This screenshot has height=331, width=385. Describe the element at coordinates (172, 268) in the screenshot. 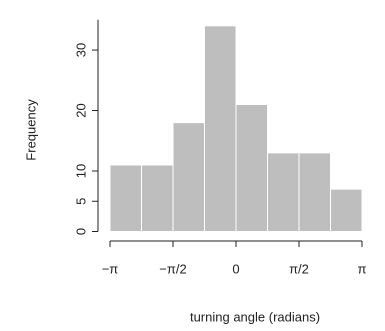

I see `x-tick-label: −π/2` at that location.